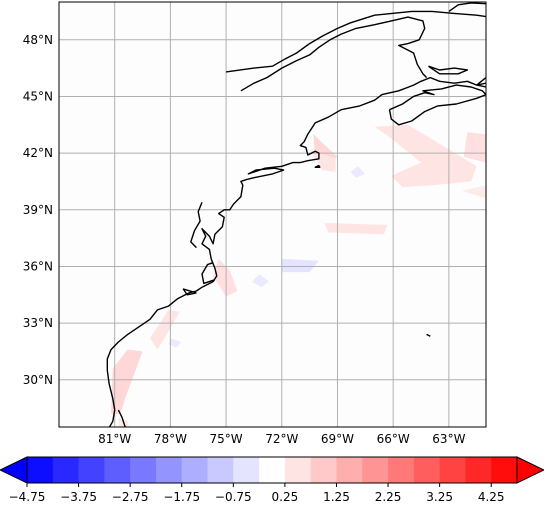 The width and height of the screenshot is (544, 505). Describe the element at coordinates (530, 470) in the screenshot. I see `colorbar-extend-high` at that location.